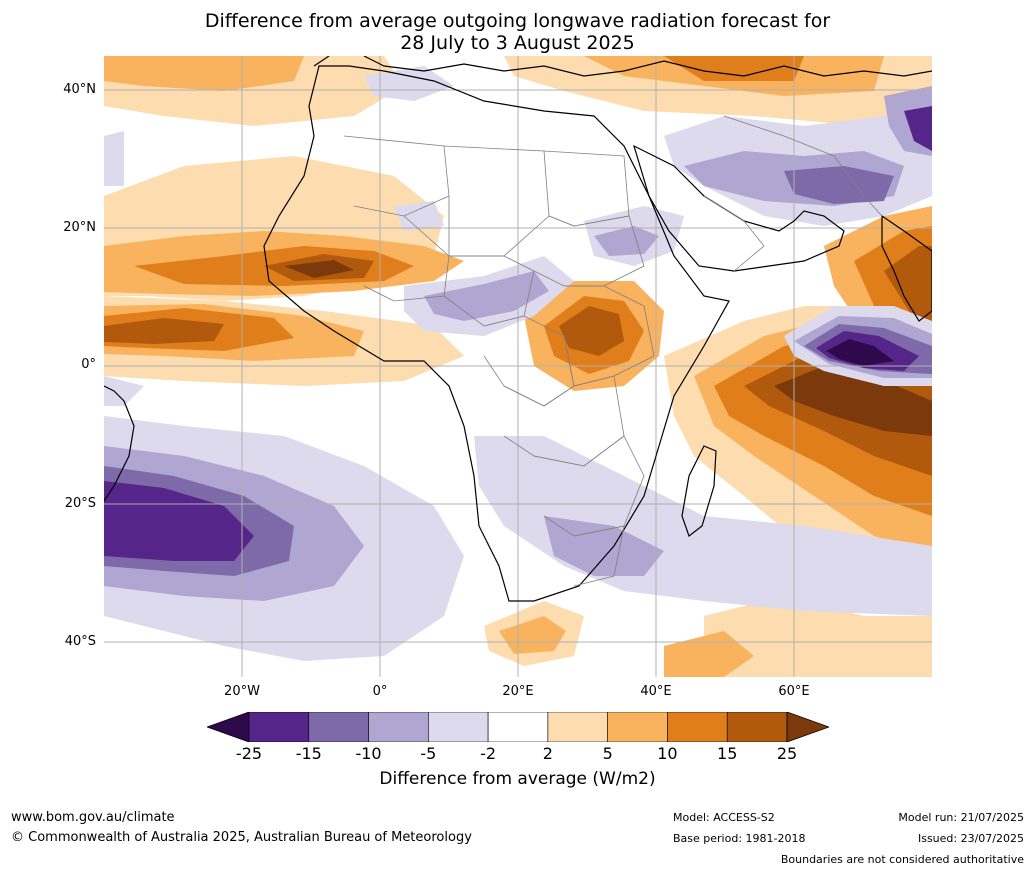  I want to click on footer-model: Model: ACCESS-S2, so click(724, 817).